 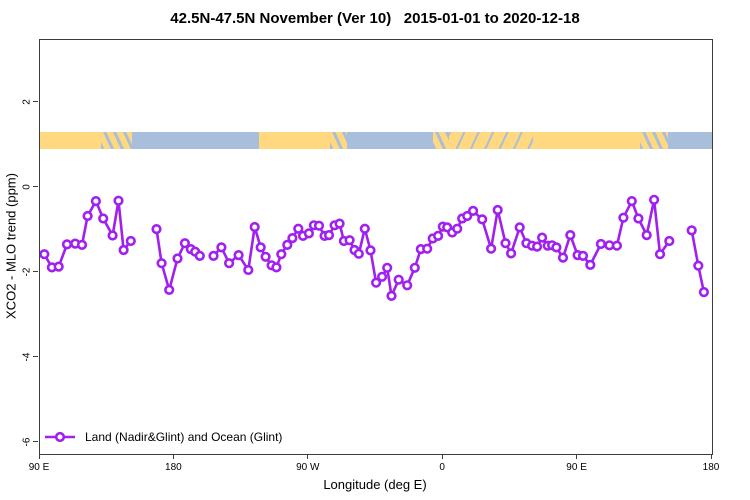 What do you see at coordinates (27, 187) in the screenshot?
I see `y-tick-label: 0` at bounding box center [27, 187].